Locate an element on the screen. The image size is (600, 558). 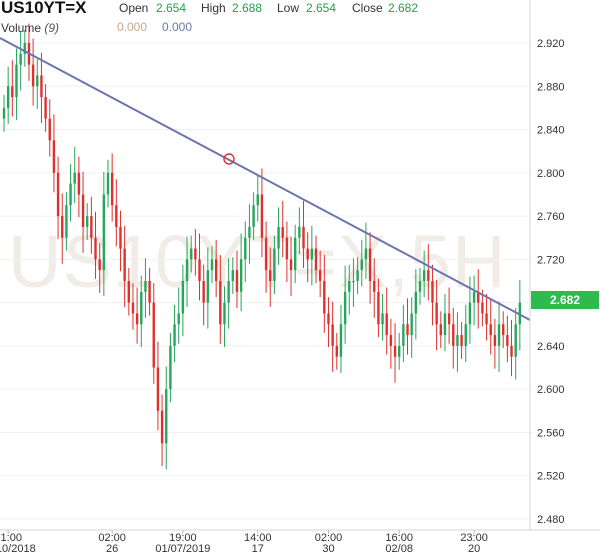
last-price-badge: 2.682 is located at coordinates (565, 300).